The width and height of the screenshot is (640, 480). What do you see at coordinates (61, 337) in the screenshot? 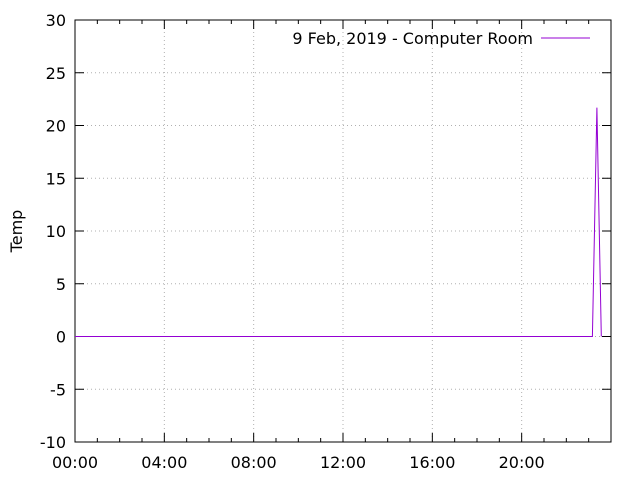
I see `y-tick-label: 0` at bounding box center [61, 337].